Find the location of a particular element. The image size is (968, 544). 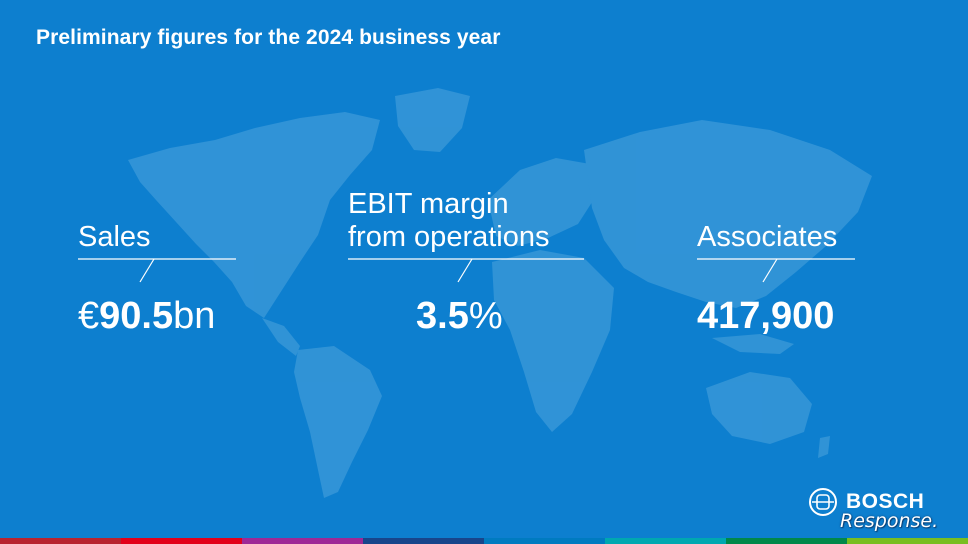

kpi-value-sales-suffix: bn is located at coordinates (194, 316).